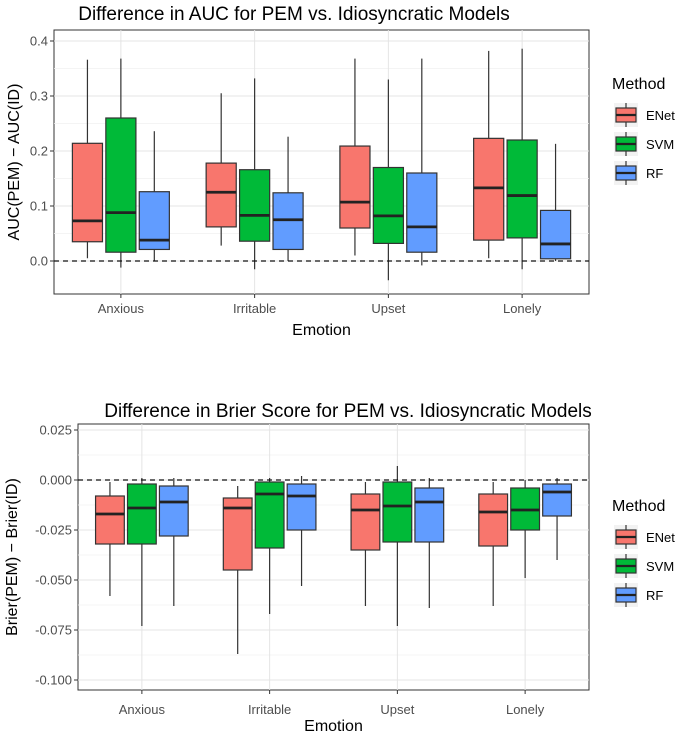  Describe the element at coordinates (53, 530) in the screenshot. I see `y-tick-label: -0.025` at that location.